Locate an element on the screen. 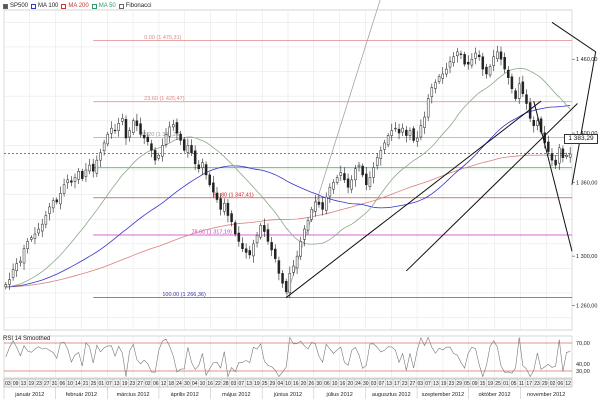 This screenshot has height=400, width=600. fibonacci-level-label: 38.20 (1 396,26) is located at coordinates (161, 135).